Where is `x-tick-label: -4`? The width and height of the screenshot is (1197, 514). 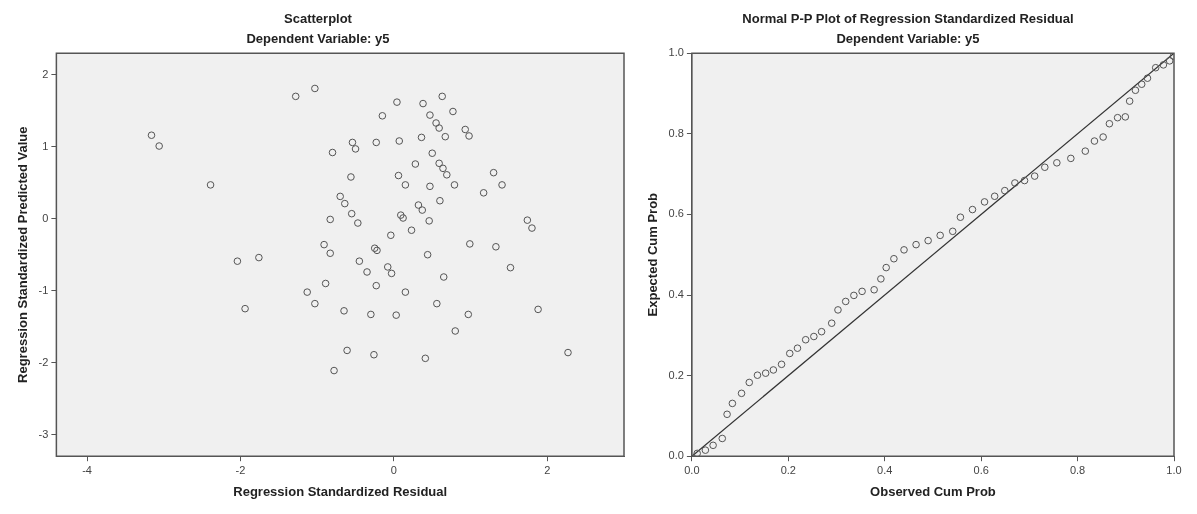 x-tick-label: -4 is located at coordinates (87, 469).